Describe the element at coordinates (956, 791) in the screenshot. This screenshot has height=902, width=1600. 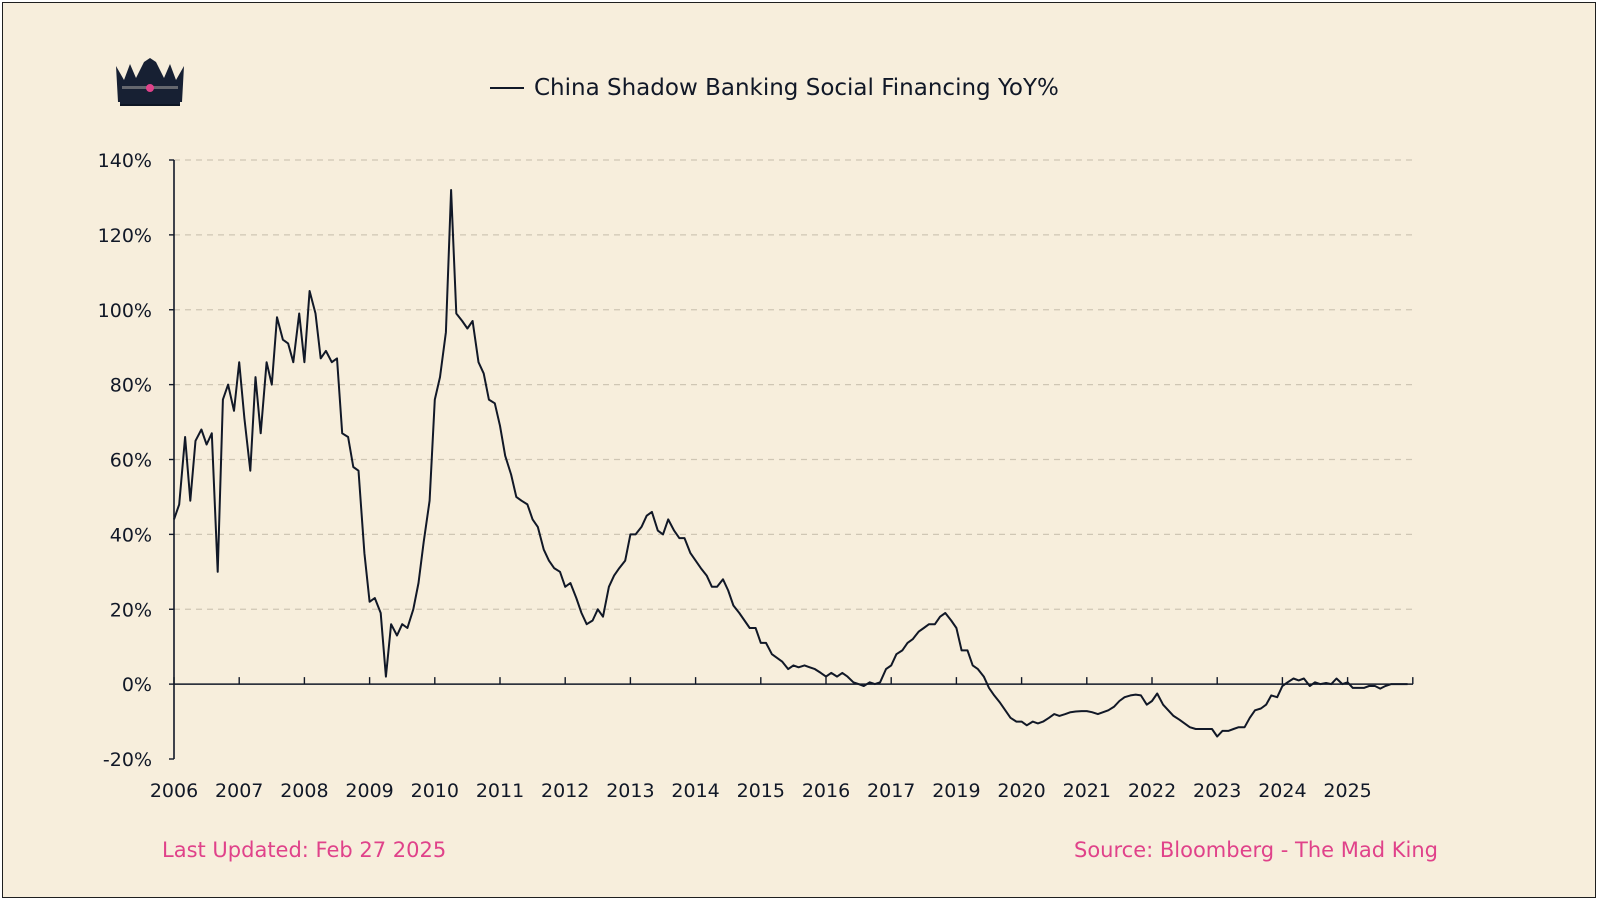
I see `x-tick-label: 2019` at that location.